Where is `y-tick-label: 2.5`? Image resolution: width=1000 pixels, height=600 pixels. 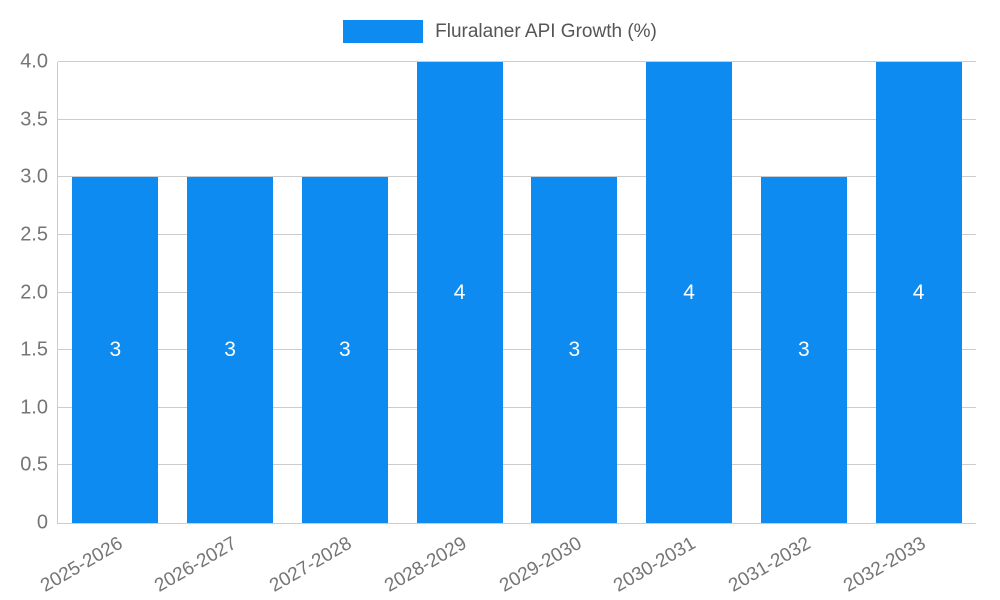
y-tick-label: 2.5 is located at coordinates (34, 234).